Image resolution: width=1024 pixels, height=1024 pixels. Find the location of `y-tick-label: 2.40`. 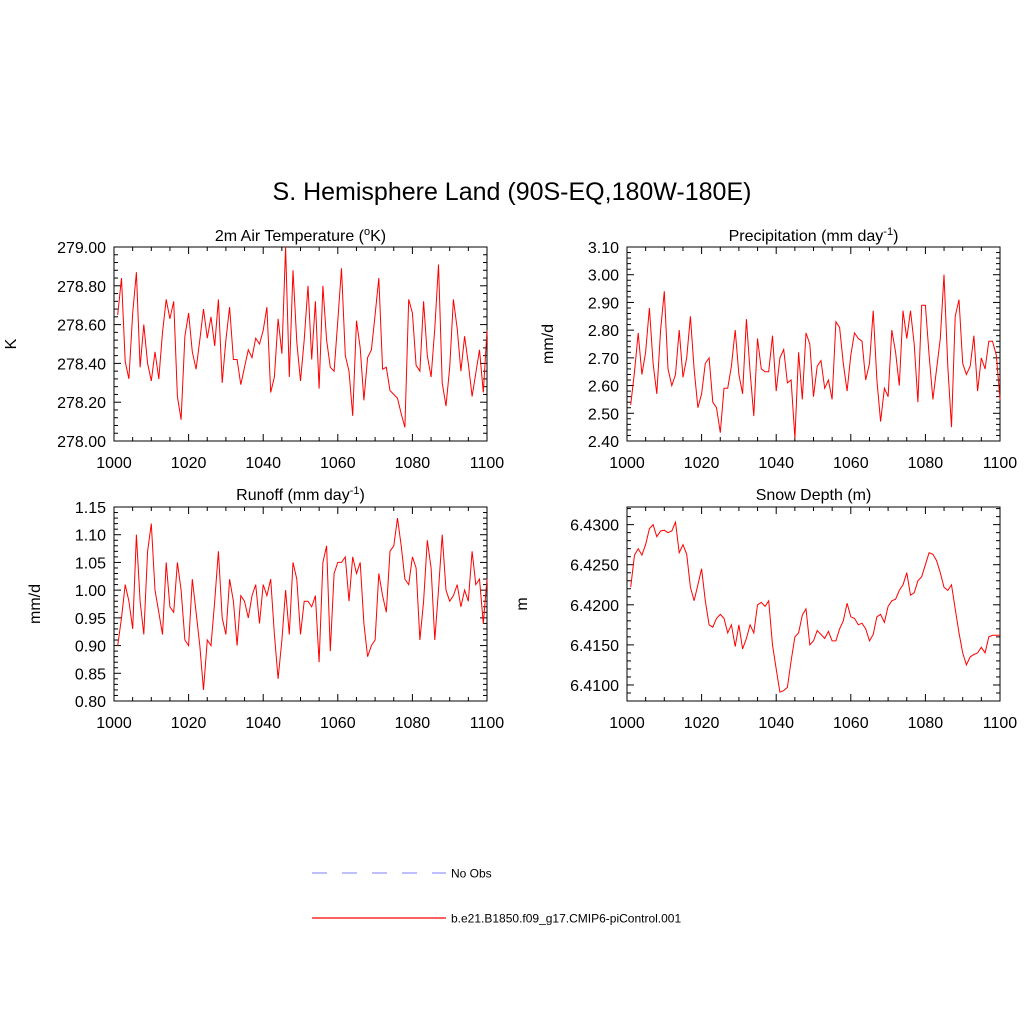

y-tick-label: 2.40 is located at coordinates (603, 442).